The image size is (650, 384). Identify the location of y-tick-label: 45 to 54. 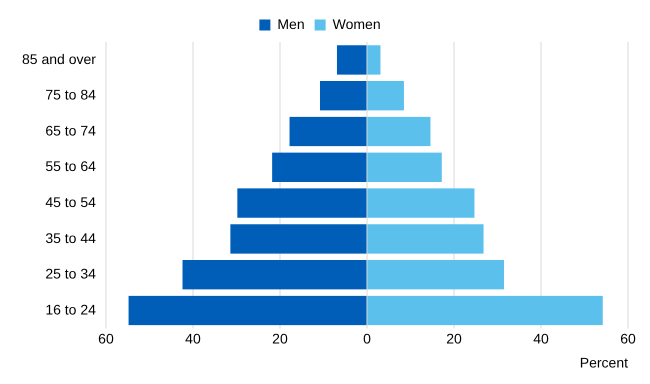
(70, 202).